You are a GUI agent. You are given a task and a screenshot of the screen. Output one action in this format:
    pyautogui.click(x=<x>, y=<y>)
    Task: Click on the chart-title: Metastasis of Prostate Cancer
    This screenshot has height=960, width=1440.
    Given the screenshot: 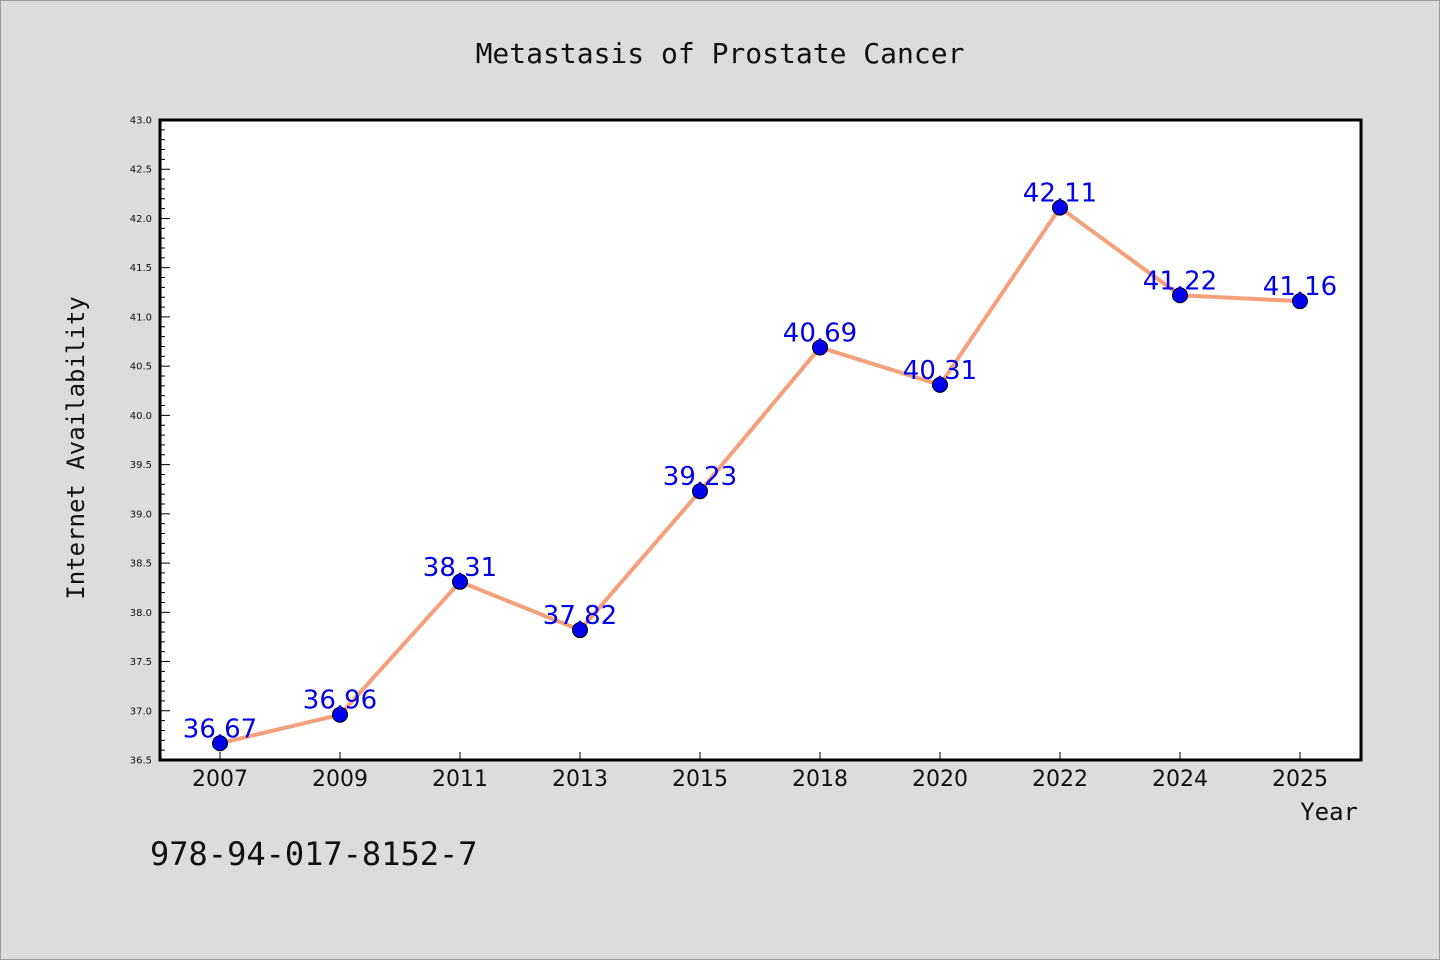 What is the action you would take?
    pyautogui.click(x=720, y=53)
    